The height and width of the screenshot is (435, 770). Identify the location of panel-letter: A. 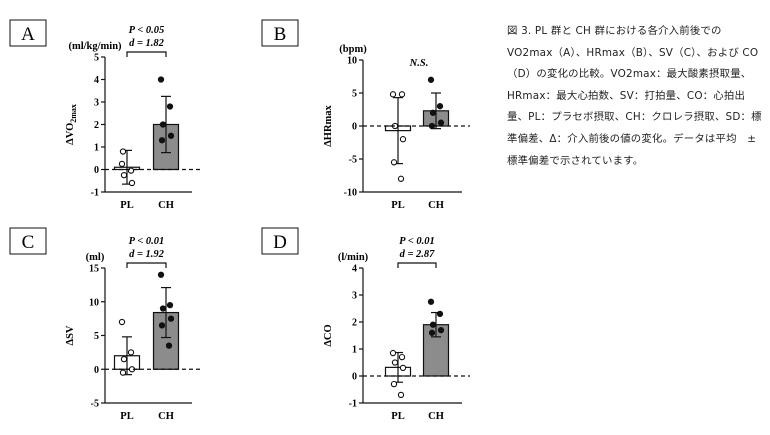
(28, 34).